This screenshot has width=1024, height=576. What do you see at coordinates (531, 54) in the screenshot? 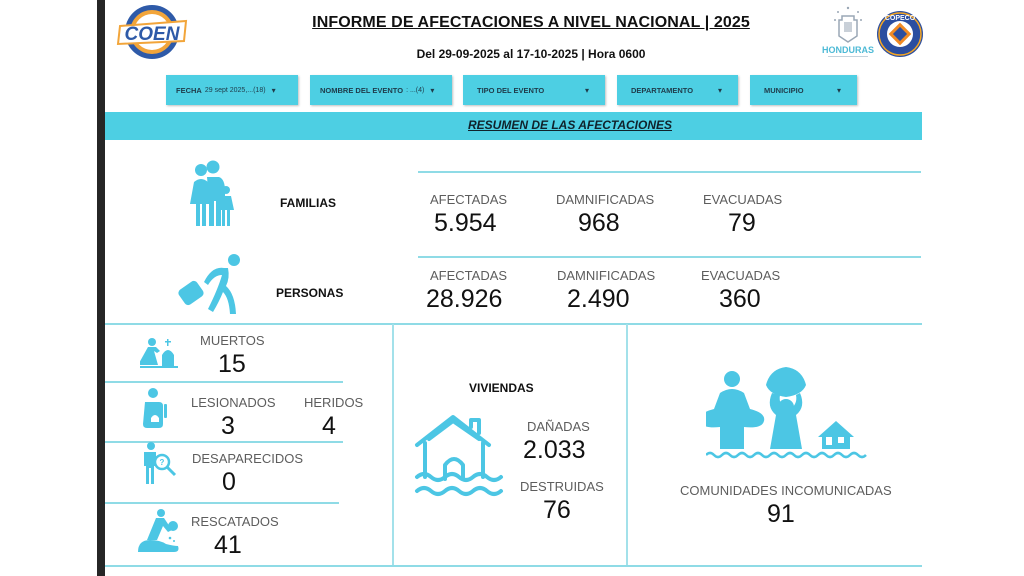
I see `date-range-subtitle: Del 29-09-2025 al 17-10-2025 | Hora 0600` at bounding box center [531, 54].